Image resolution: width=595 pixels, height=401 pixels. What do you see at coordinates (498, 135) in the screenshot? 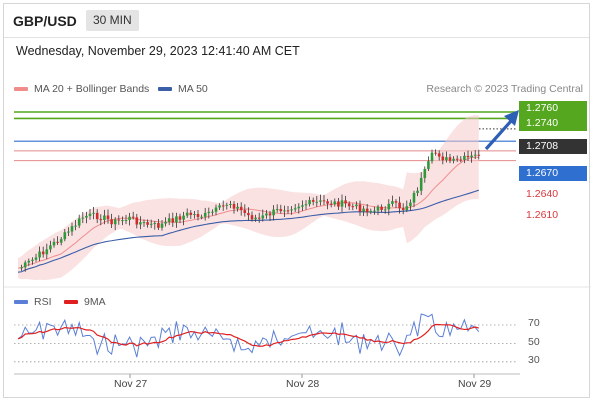
I see `forecast-arrow-shaft` at bounding box center [498, 135].